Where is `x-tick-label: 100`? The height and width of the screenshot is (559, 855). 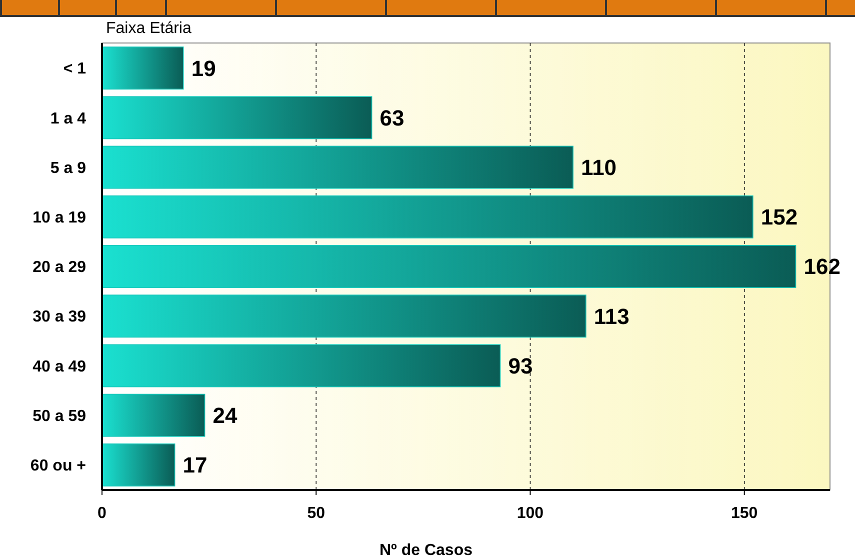 x-tick-label: 100 is located at coordinates (530, 513).